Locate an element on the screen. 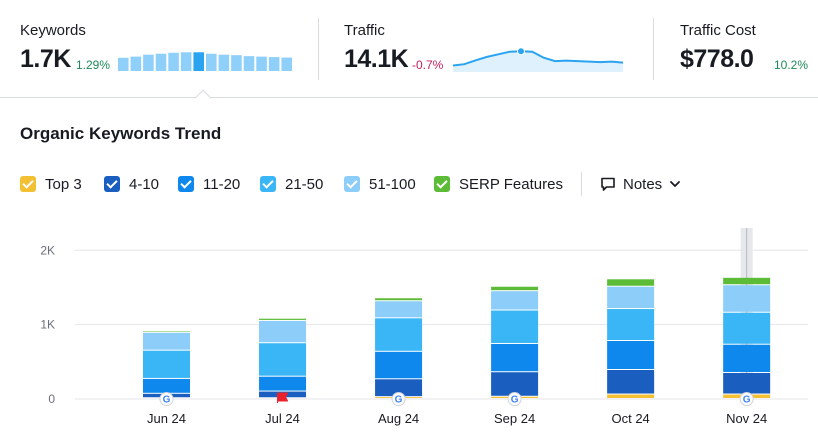 The height and width of the screenshot is (448, 818). traffic-cost-metric: Traffic Cost $778.0 10.2% is located at coordinates (736, 49).